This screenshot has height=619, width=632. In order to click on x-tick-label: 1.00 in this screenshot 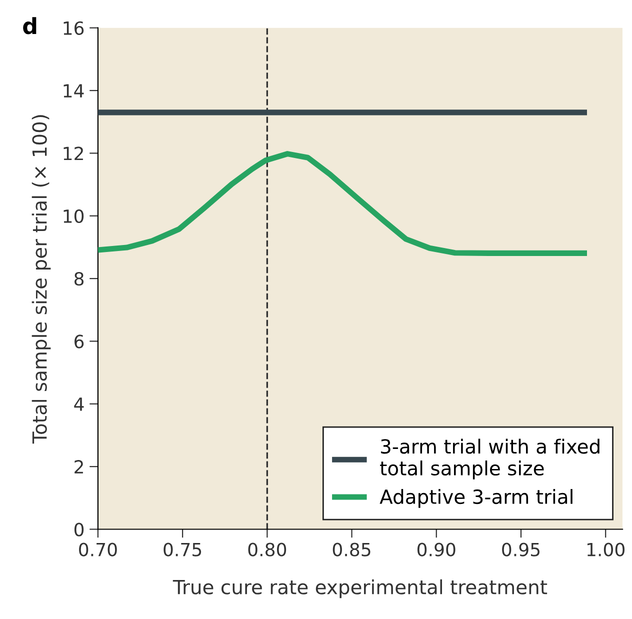, I will do `click(605, 549)`.